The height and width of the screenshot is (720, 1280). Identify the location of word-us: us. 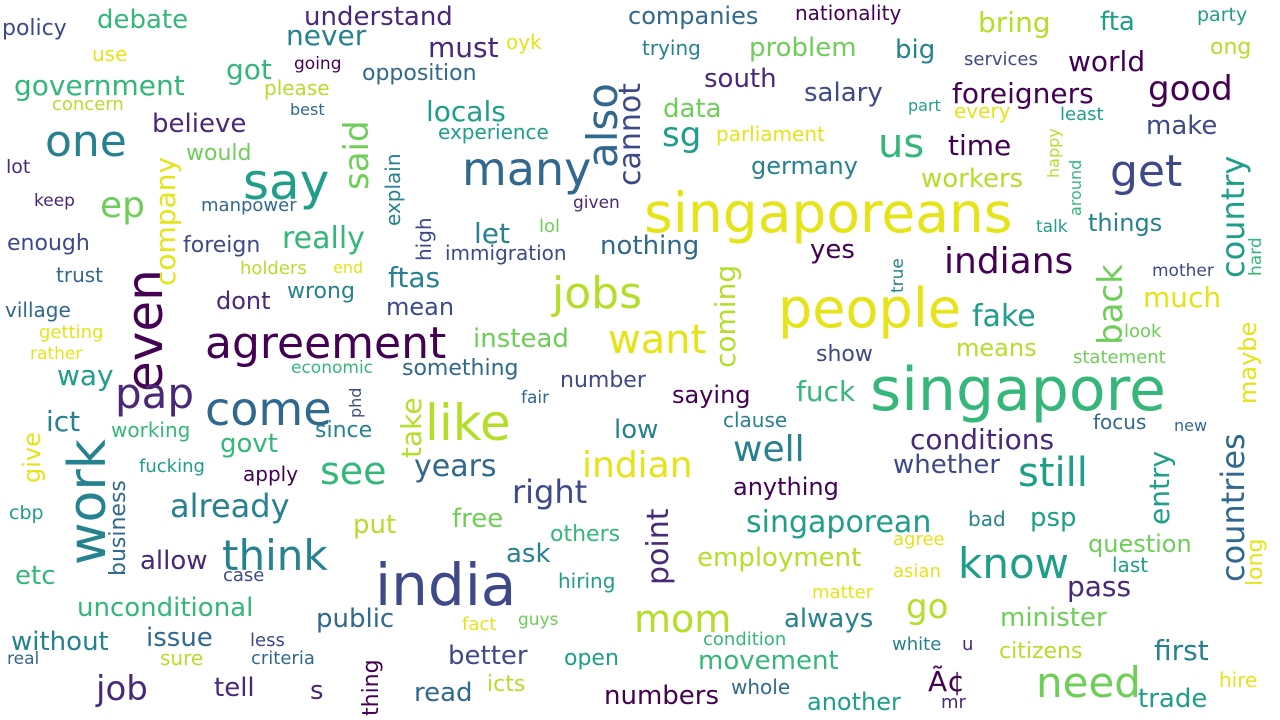
(901, 144).